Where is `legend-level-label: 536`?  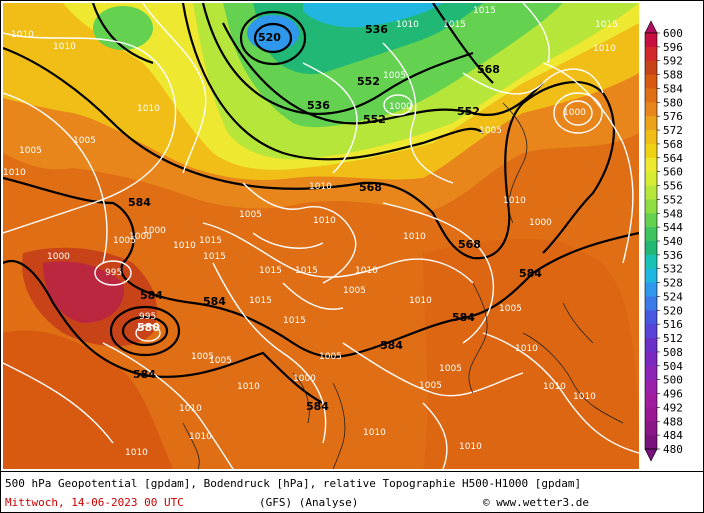
legend-level-label: 536 is located at coordinates (673, 255).